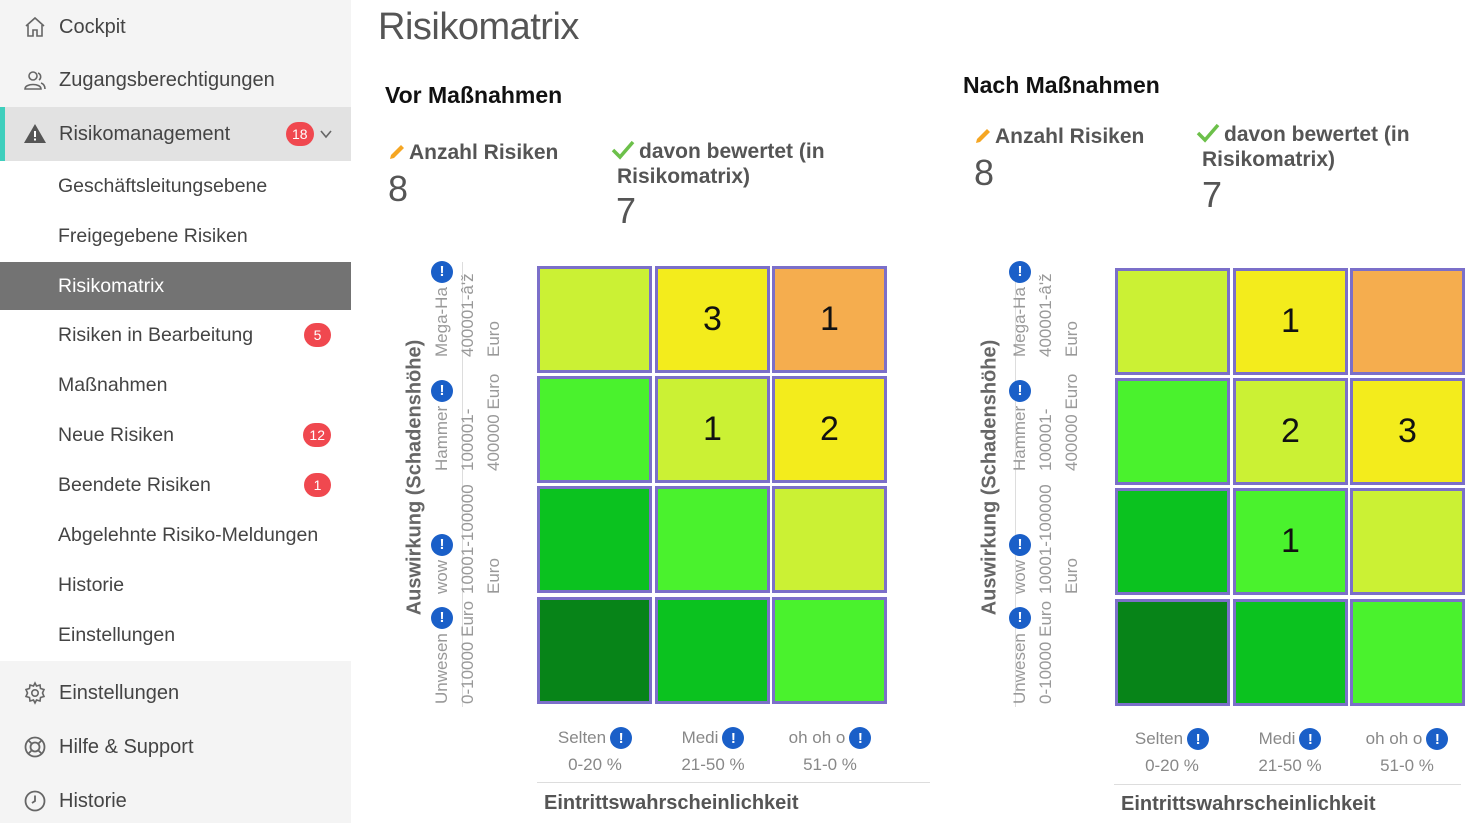 The image size is (1482, 823). Describe the element at coordinates (175, 134) in the screenshot. I see `nav-item-risikomanagement: Risikomanagement 18` at that location.